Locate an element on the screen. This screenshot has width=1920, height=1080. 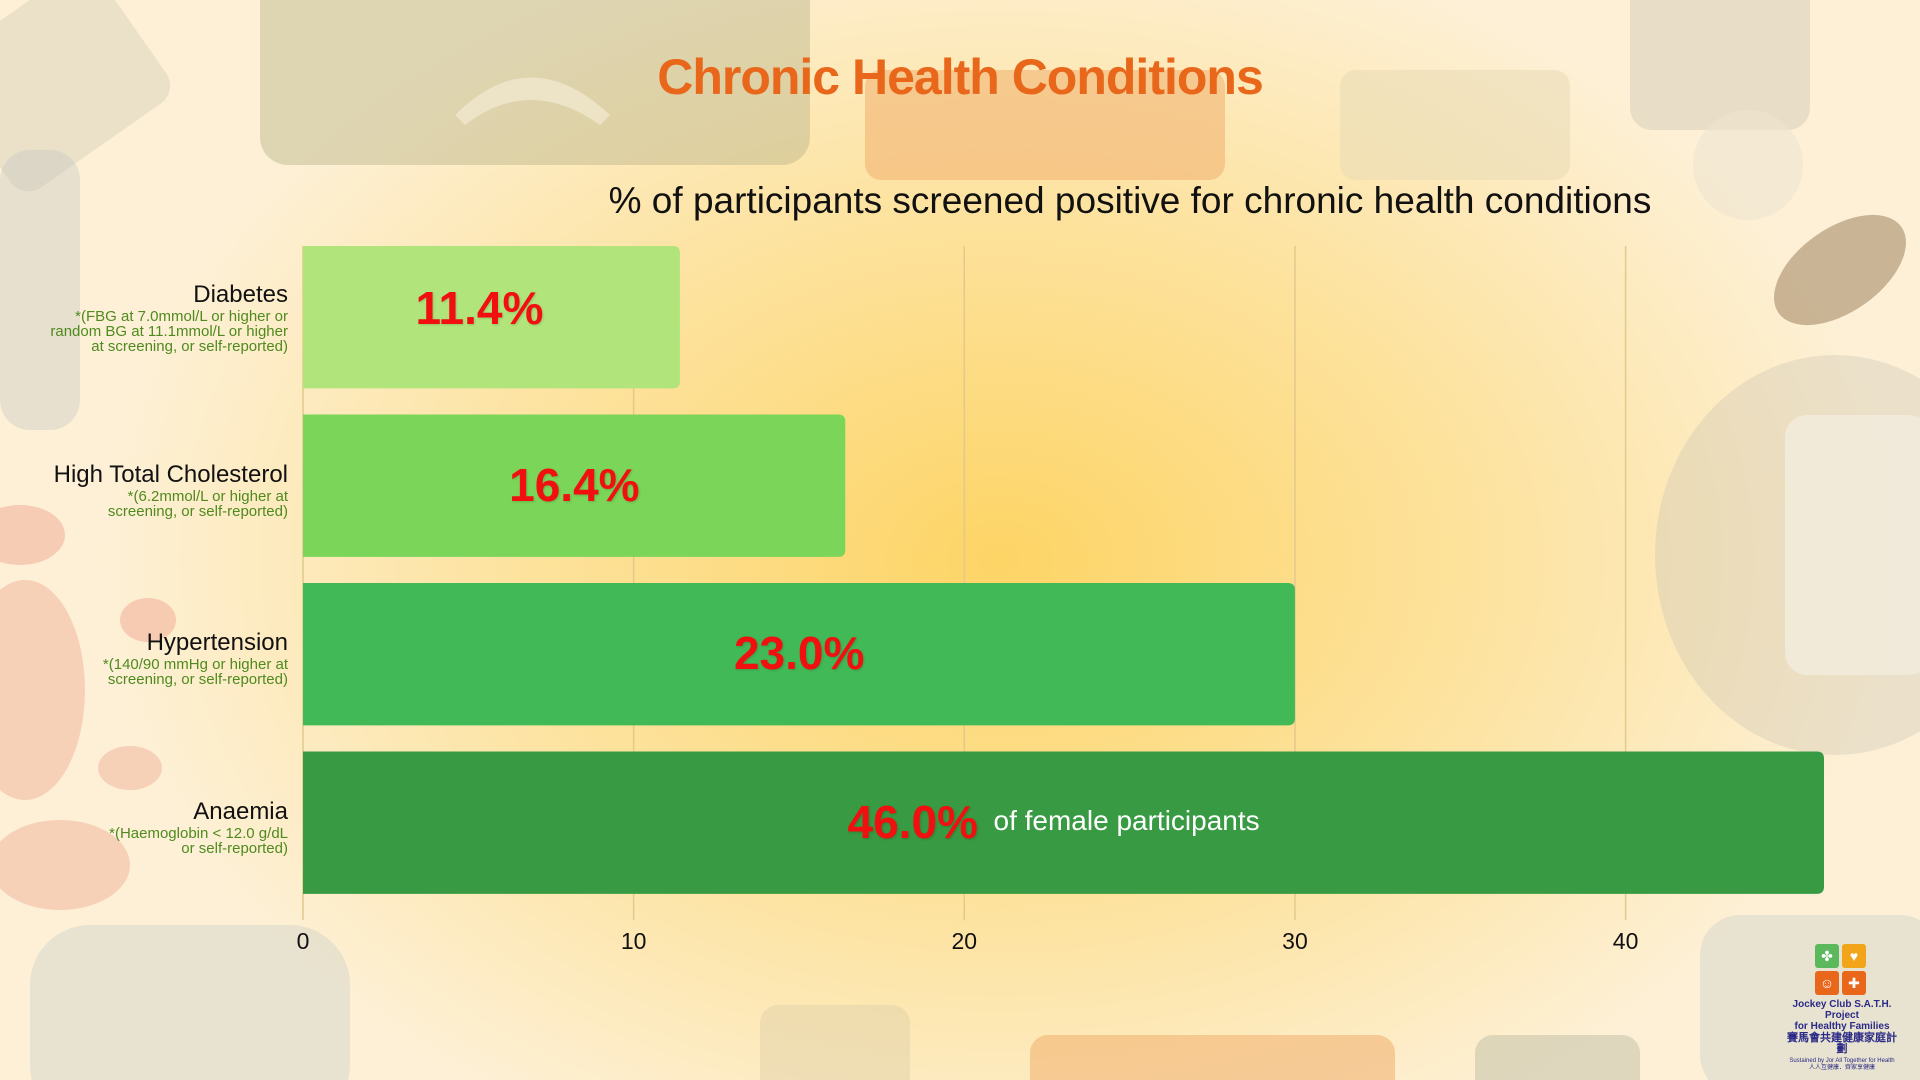
data-label: 46.0% is located at coordinates (912, 821).